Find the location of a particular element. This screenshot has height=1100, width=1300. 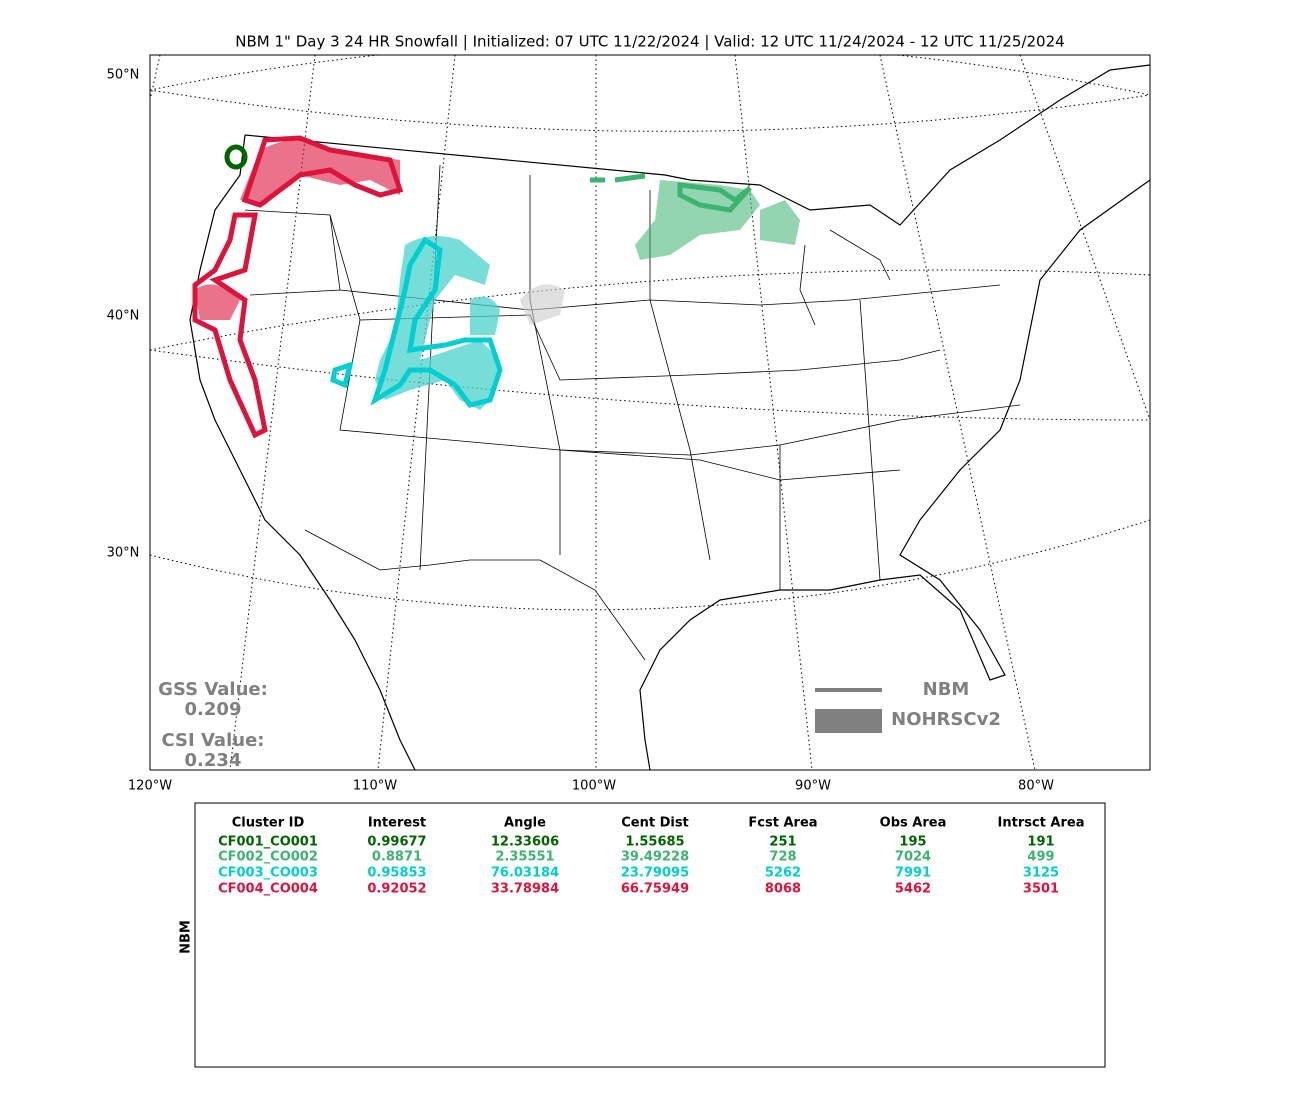

table-cell: 0.95853 is located at coordinates (396, 873).